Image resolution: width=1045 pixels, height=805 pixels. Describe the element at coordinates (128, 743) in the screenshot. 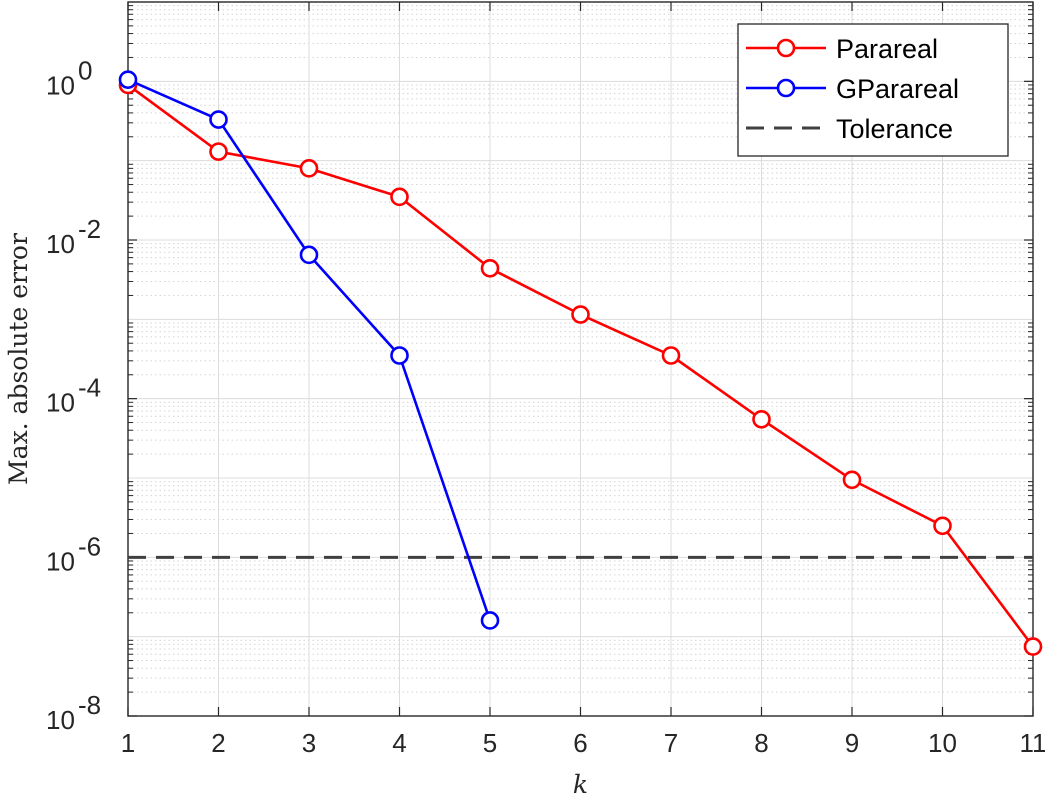

I see `x-tick-label: 1` at that location.